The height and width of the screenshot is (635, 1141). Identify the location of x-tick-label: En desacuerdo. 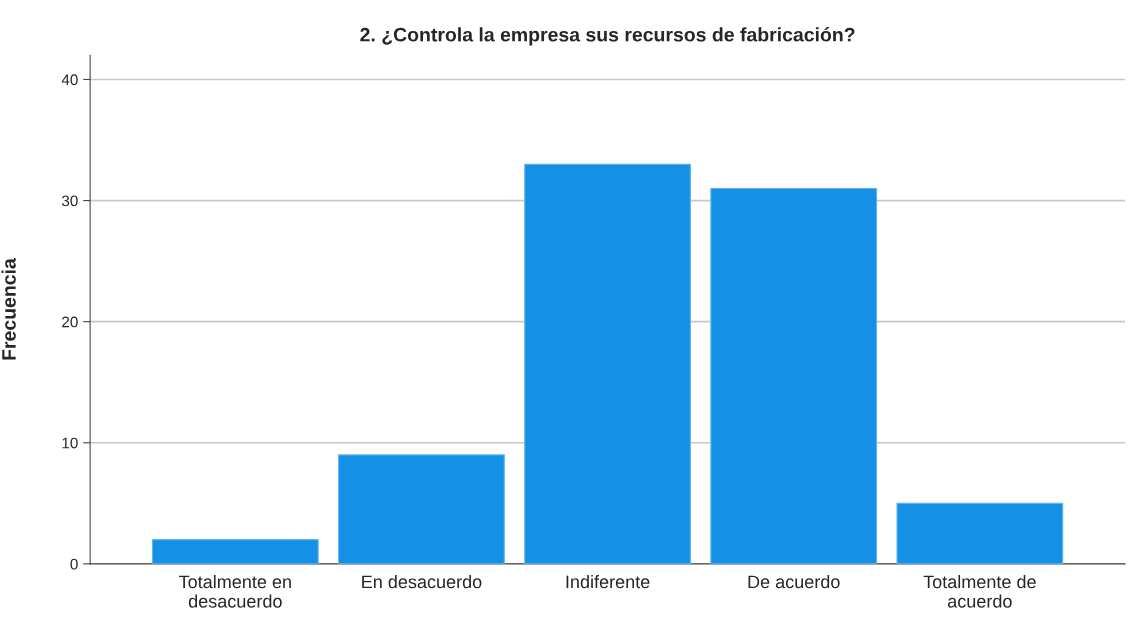
(422, 581).